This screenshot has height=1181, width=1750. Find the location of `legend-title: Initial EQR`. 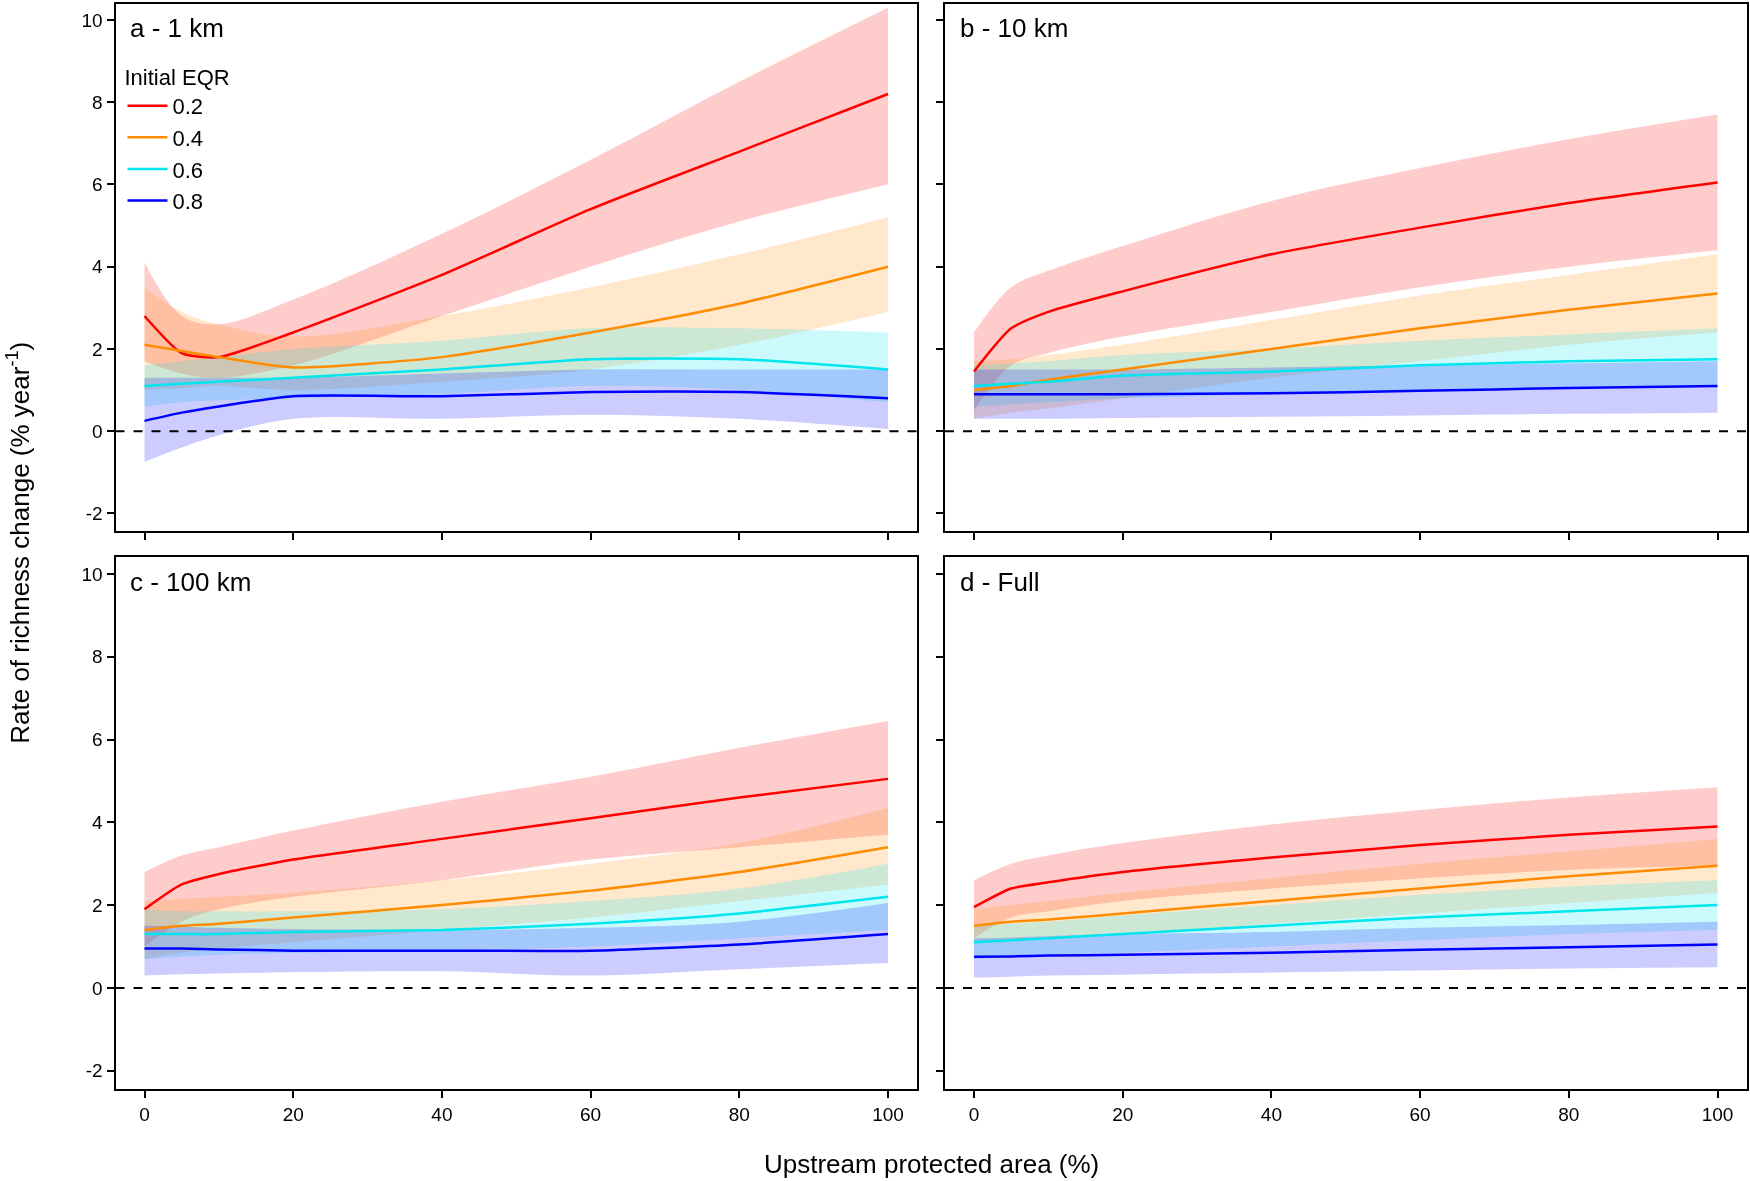

legend-title: Initial EQR is located at coordinates (177, 77).